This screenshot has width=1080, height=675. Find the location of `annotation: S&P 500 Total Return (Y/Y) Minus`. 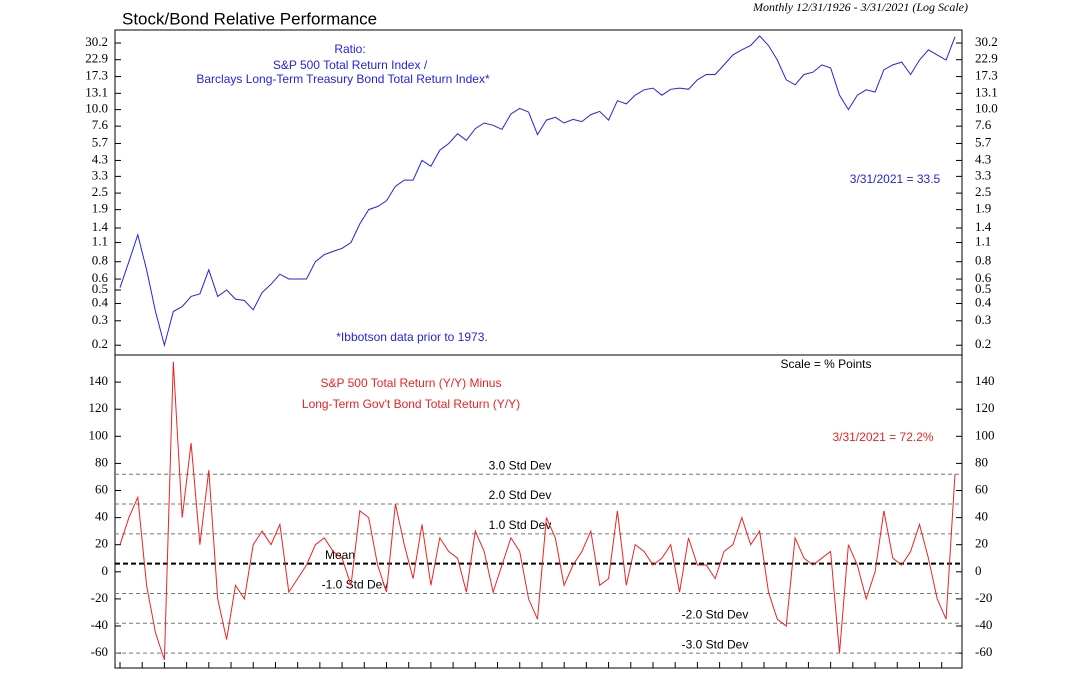

annotation: S&P 500 Total Return (Y/Y) Minus is located at coordinates (411, 383).